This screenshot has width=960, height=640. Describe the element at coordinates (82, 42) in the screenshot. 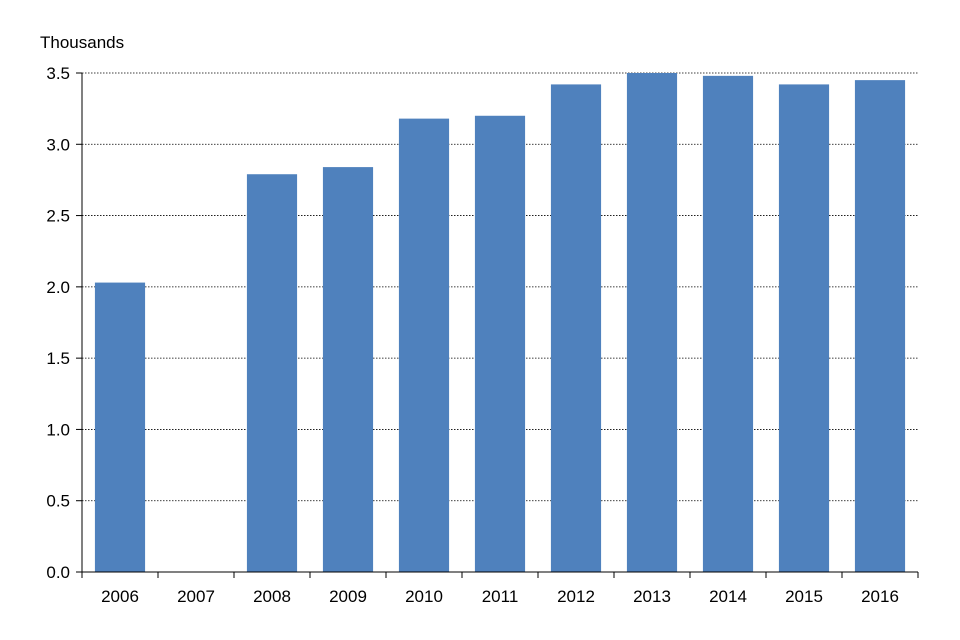

I see `y-axis-unit-label: Thousands` at that location.